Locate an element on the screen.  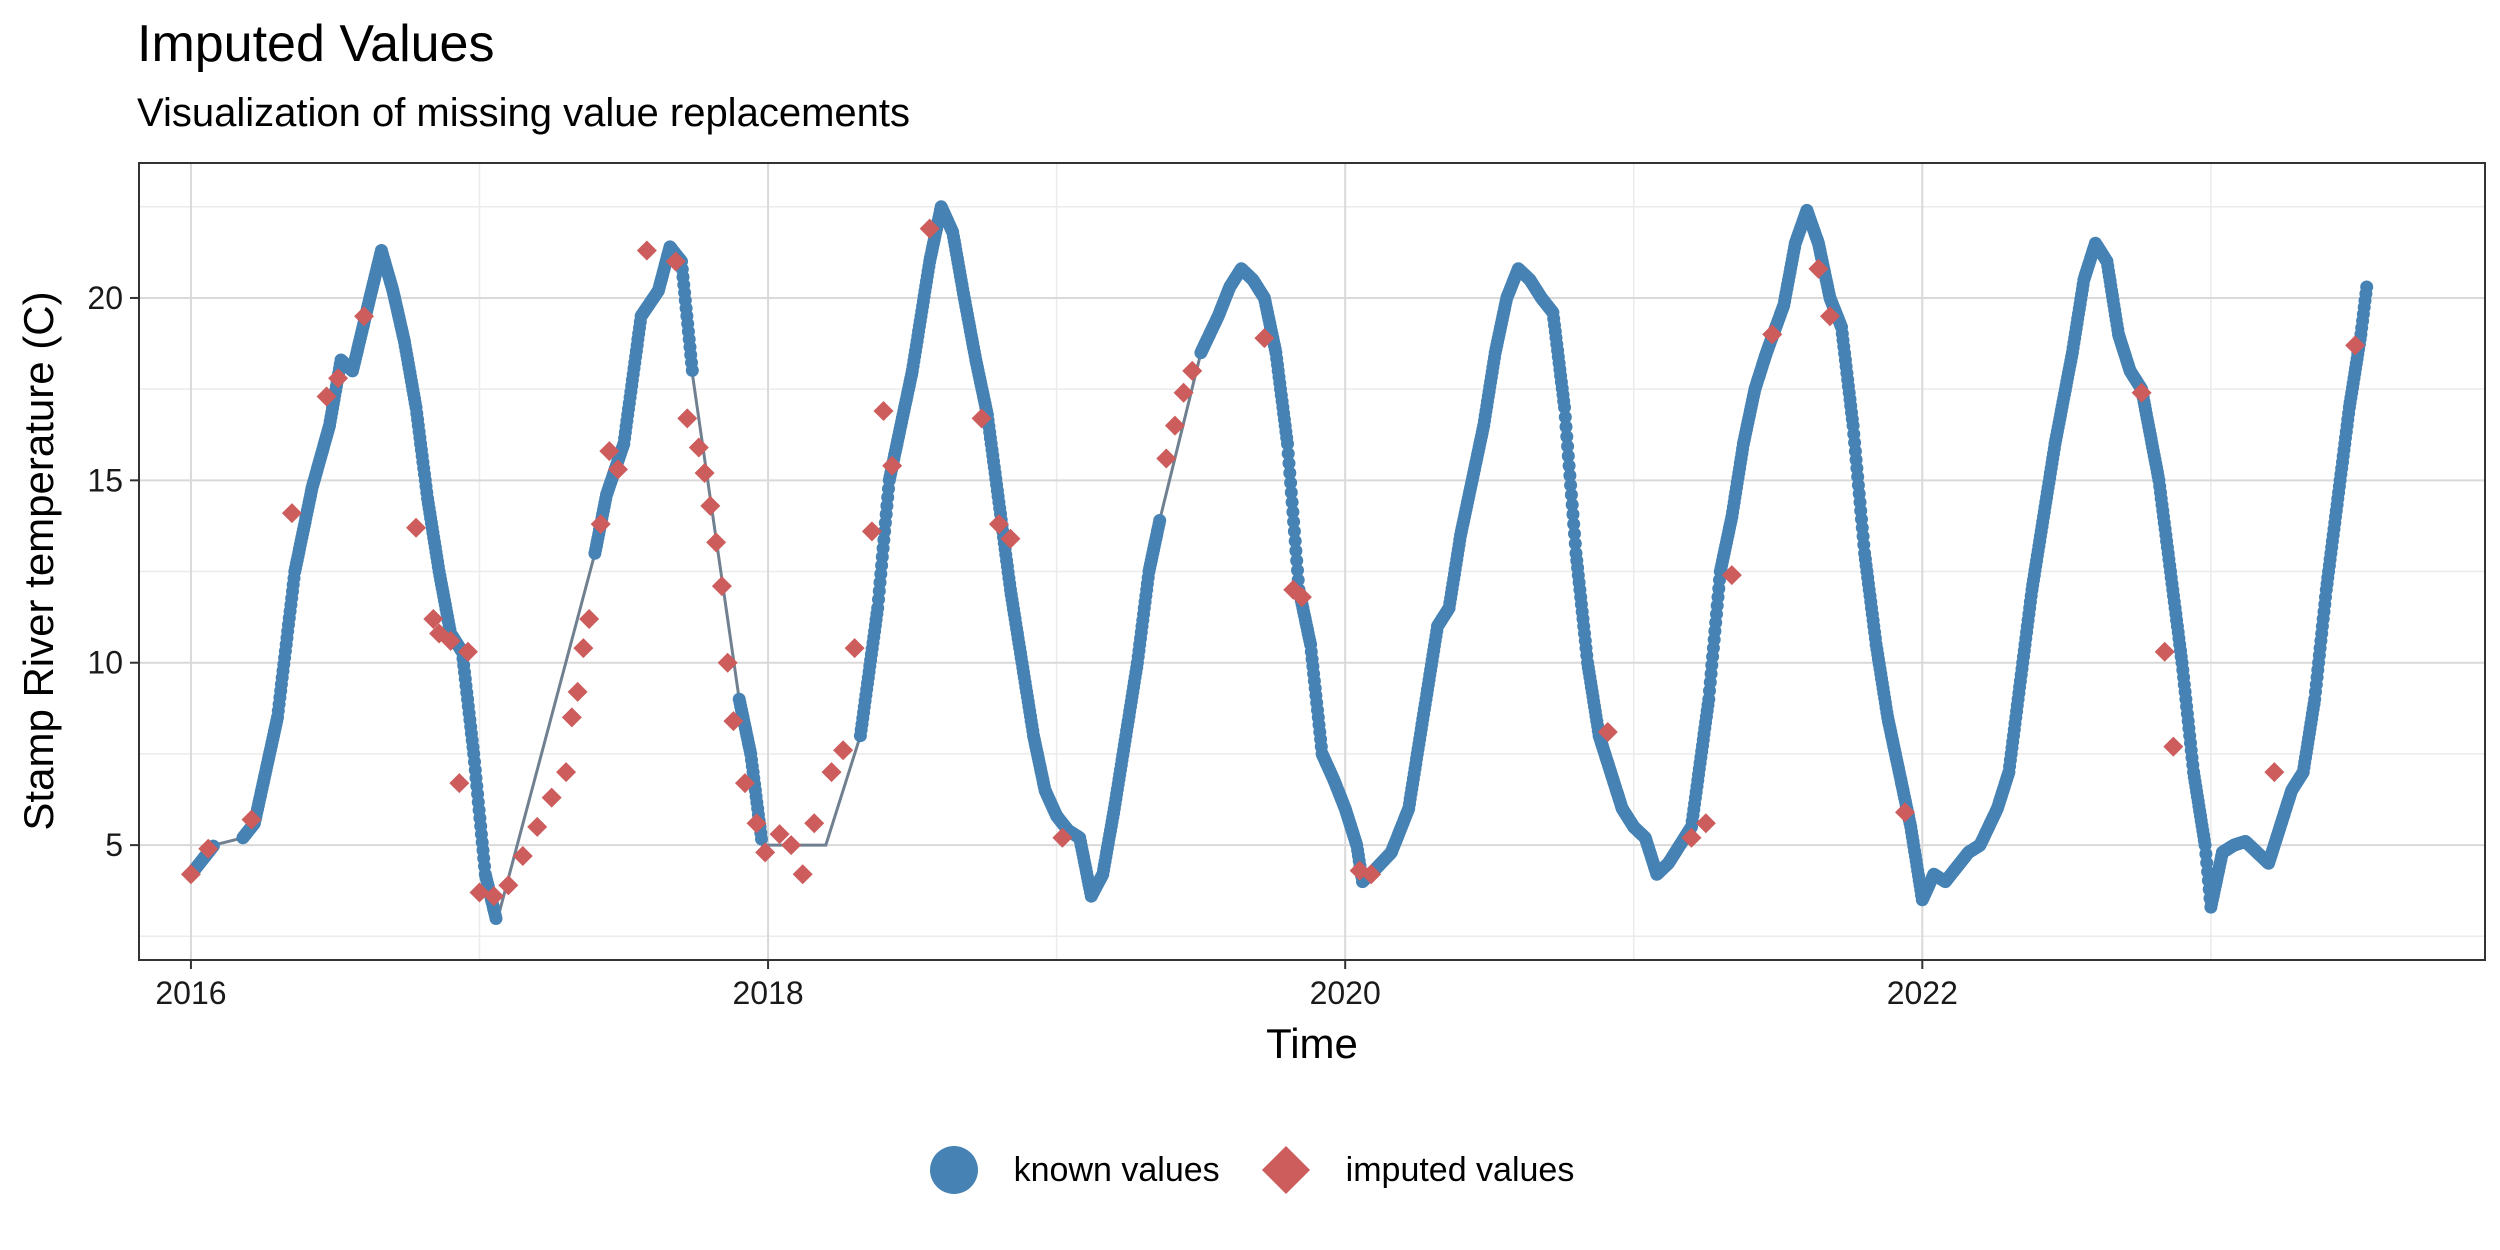
x-tick-label: 2018 is located at coordinates (767, 993).